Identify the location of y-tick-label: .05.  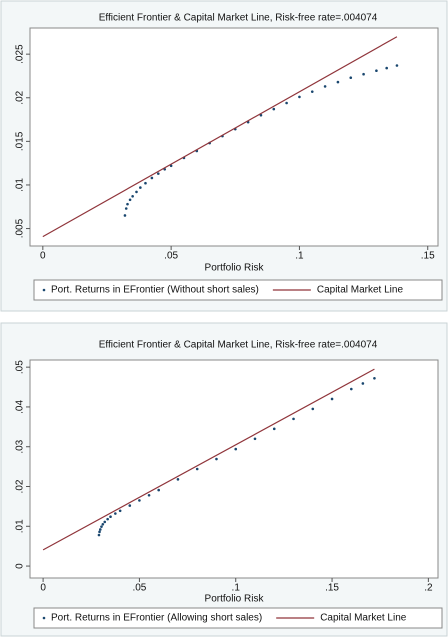
(20, 367).